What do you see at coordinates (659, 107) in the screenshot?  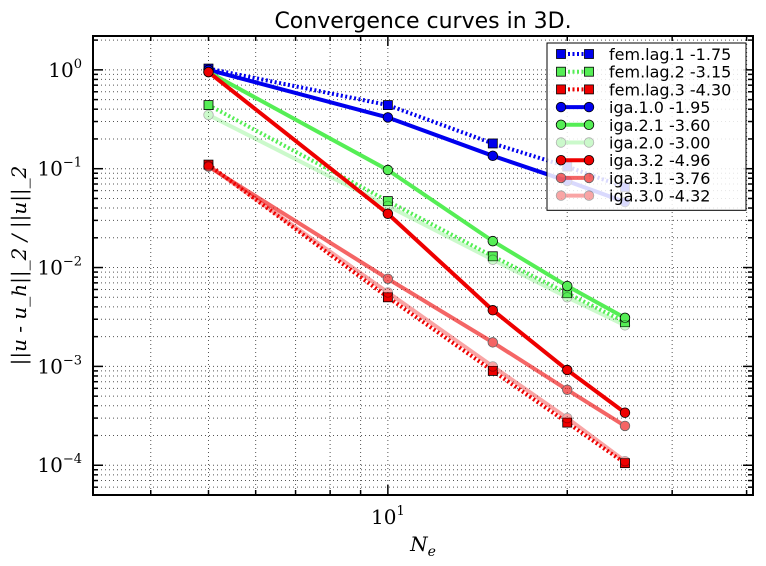 I see `legend-label: iga.1.0 -1.95` at bounding box center [659, 107].